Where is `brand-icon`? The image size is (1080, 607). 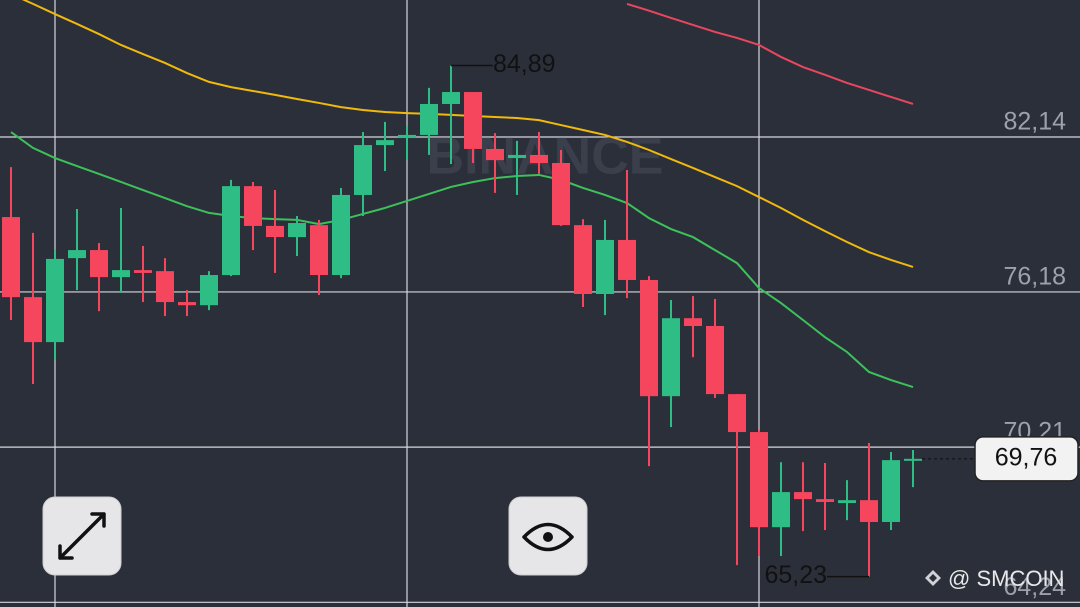
brand-icon is located at coordinates (933, 578).